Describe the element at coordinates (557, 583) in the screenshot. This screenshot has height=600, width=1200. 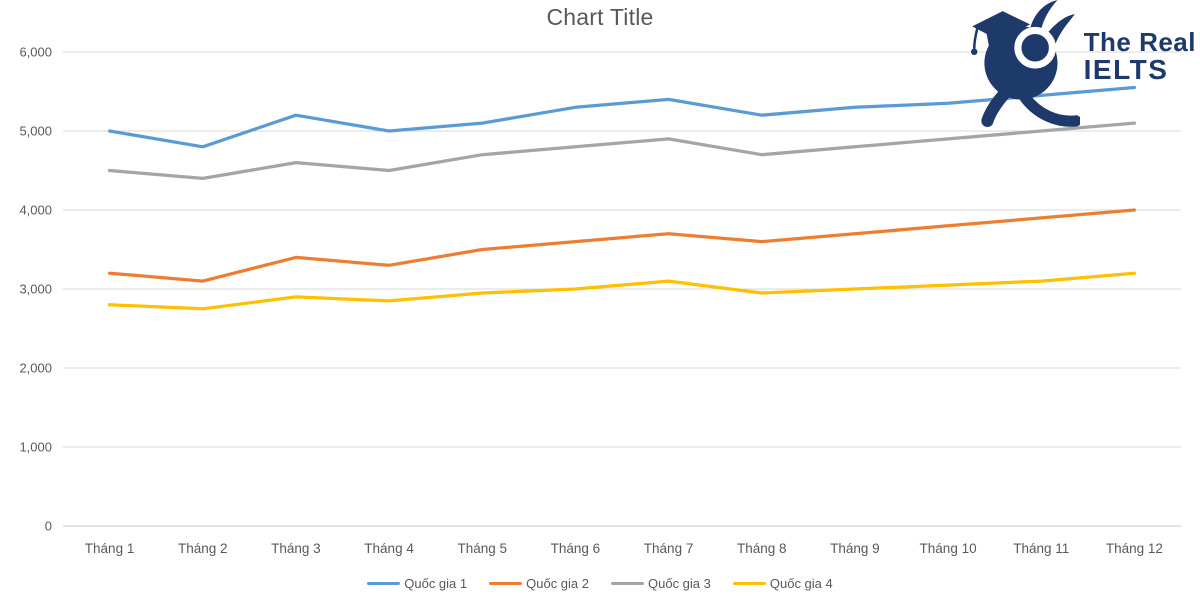
I see `legend-label: Quốc gia 2` at that location.